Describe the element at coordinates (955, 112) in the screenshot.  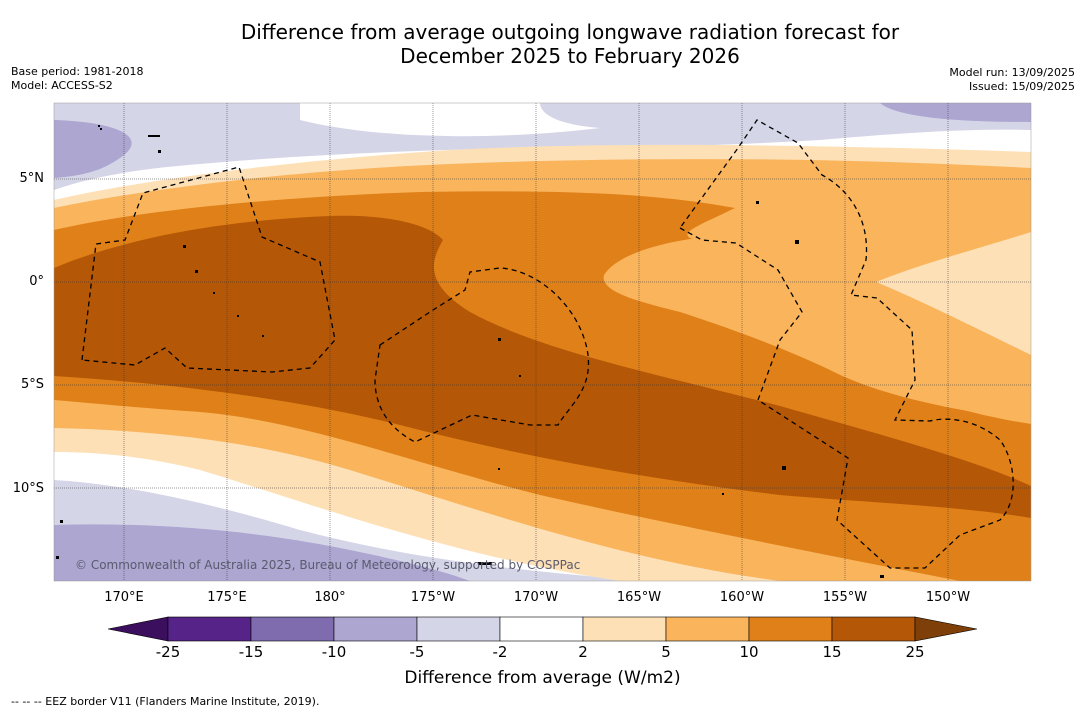
I see `band-ne-neg10` at that location.